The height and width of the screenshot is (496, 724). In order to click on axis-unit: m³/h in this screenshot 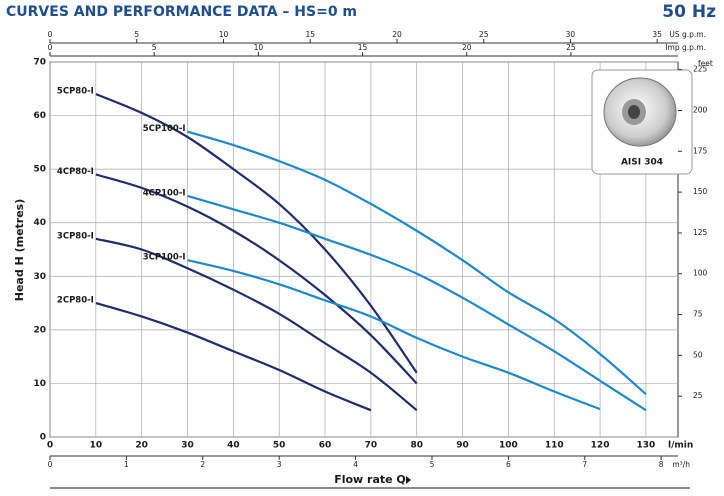, I will do `click(681, 464)`.